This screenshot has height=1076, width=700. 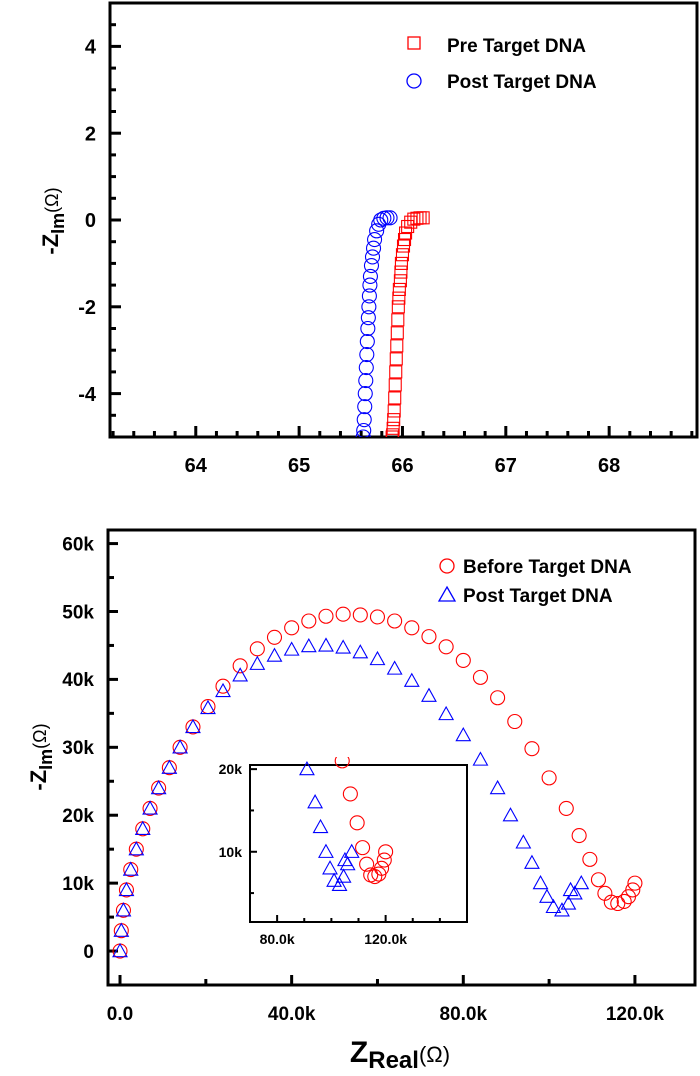 I want to click on x-tick-label: 66, so click(x=402, y=466).